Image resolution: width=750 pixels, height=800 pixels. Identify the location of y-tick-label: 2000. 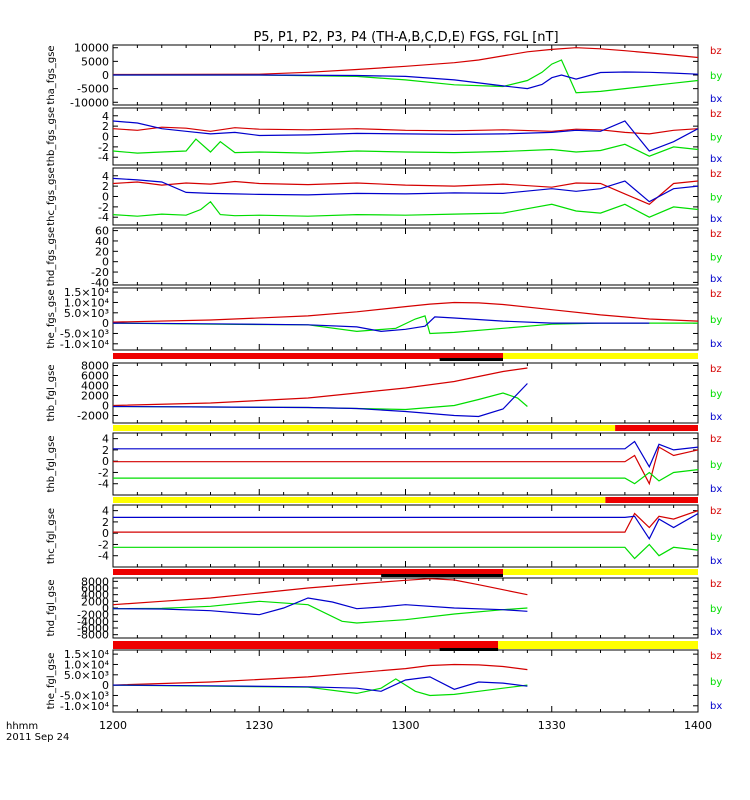
(95, 601).